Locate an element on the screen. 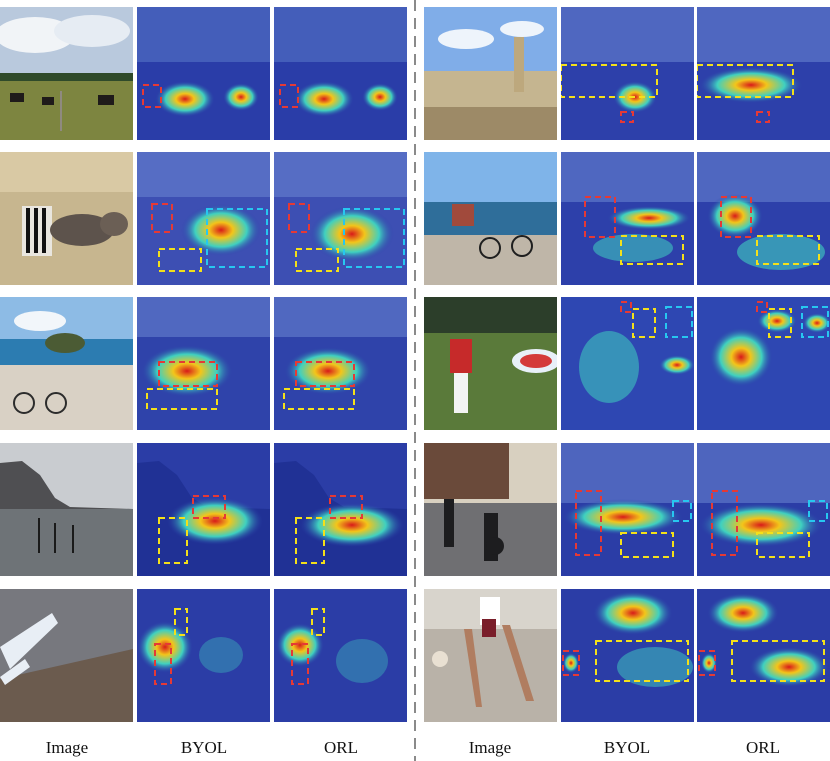 The height and width of the screenshot is (761, 830). caption-left-byol: BYOL is located at coordinates (204, 747).